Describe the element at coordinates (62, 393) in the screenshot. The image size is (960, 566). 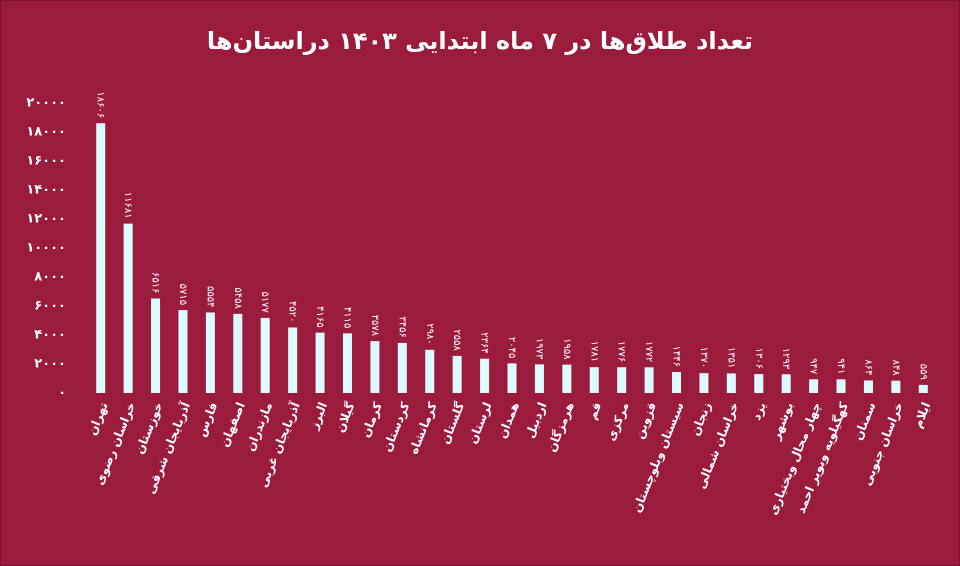
I see `y-tick-label: ۰` at that location.